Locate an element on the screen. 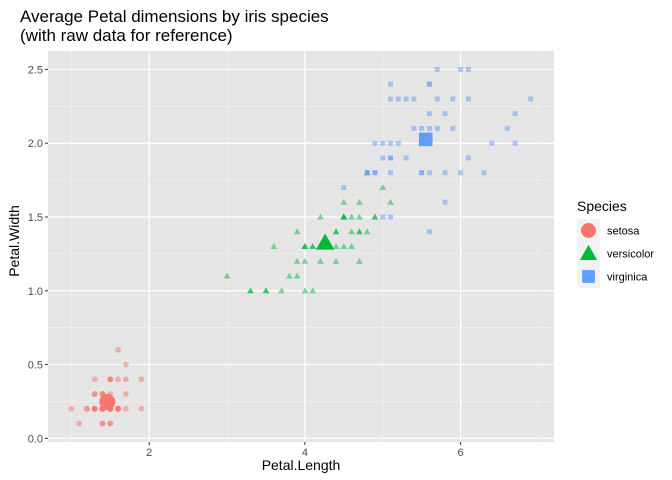 The image size is (672, 480). x-tick-label: 4 is located at coordinates (305, 453).